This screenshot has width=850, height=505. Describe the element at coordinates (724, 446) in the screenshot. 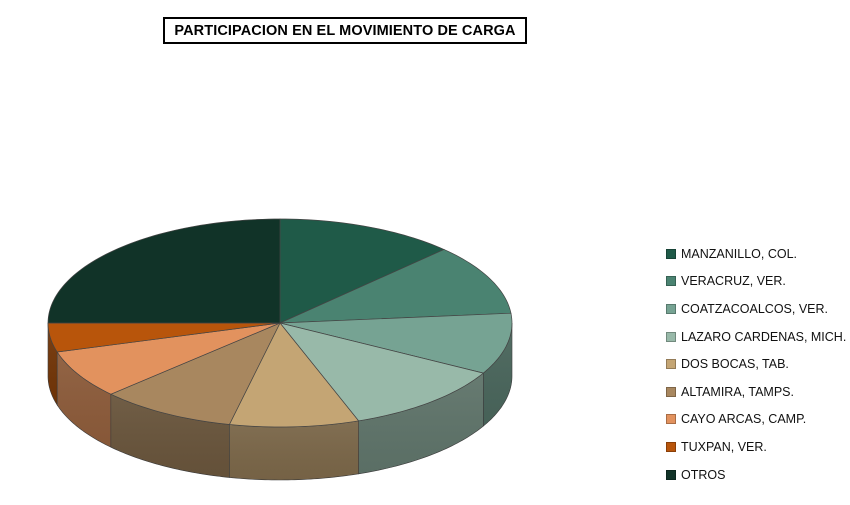

I see `legend-label: TUXPAN, VER.` at that location.